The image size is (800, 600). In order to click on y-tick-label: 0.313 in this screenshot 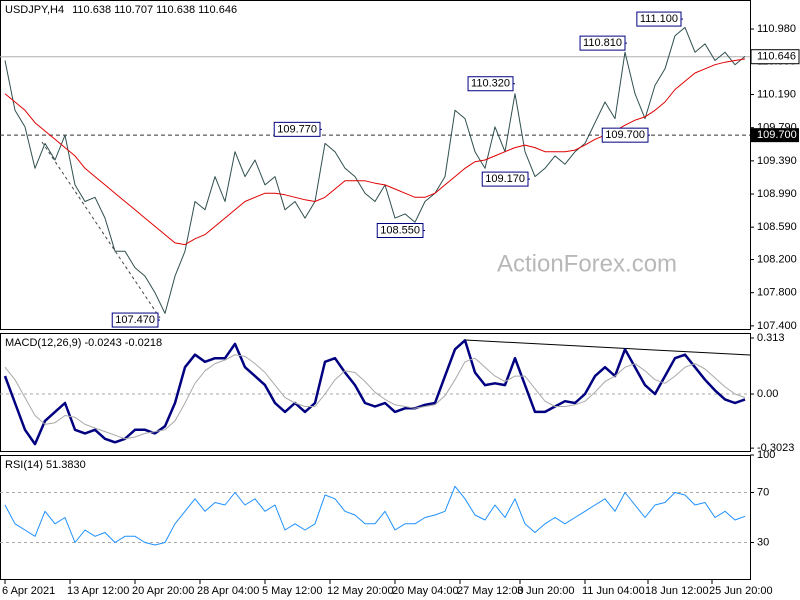, I will do `click(771, 338)`.